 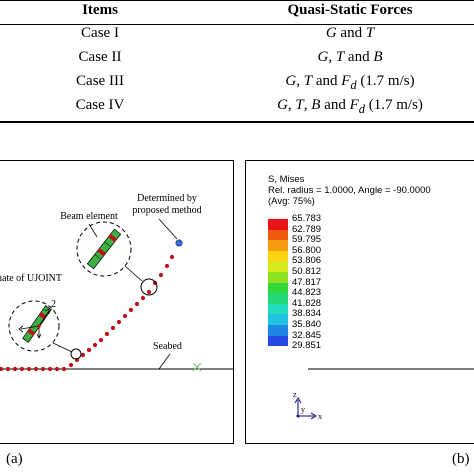 What do you see at coordinates (179, 243) in the screenshot?
I see `tip-node` at bounding box center [179, 243].